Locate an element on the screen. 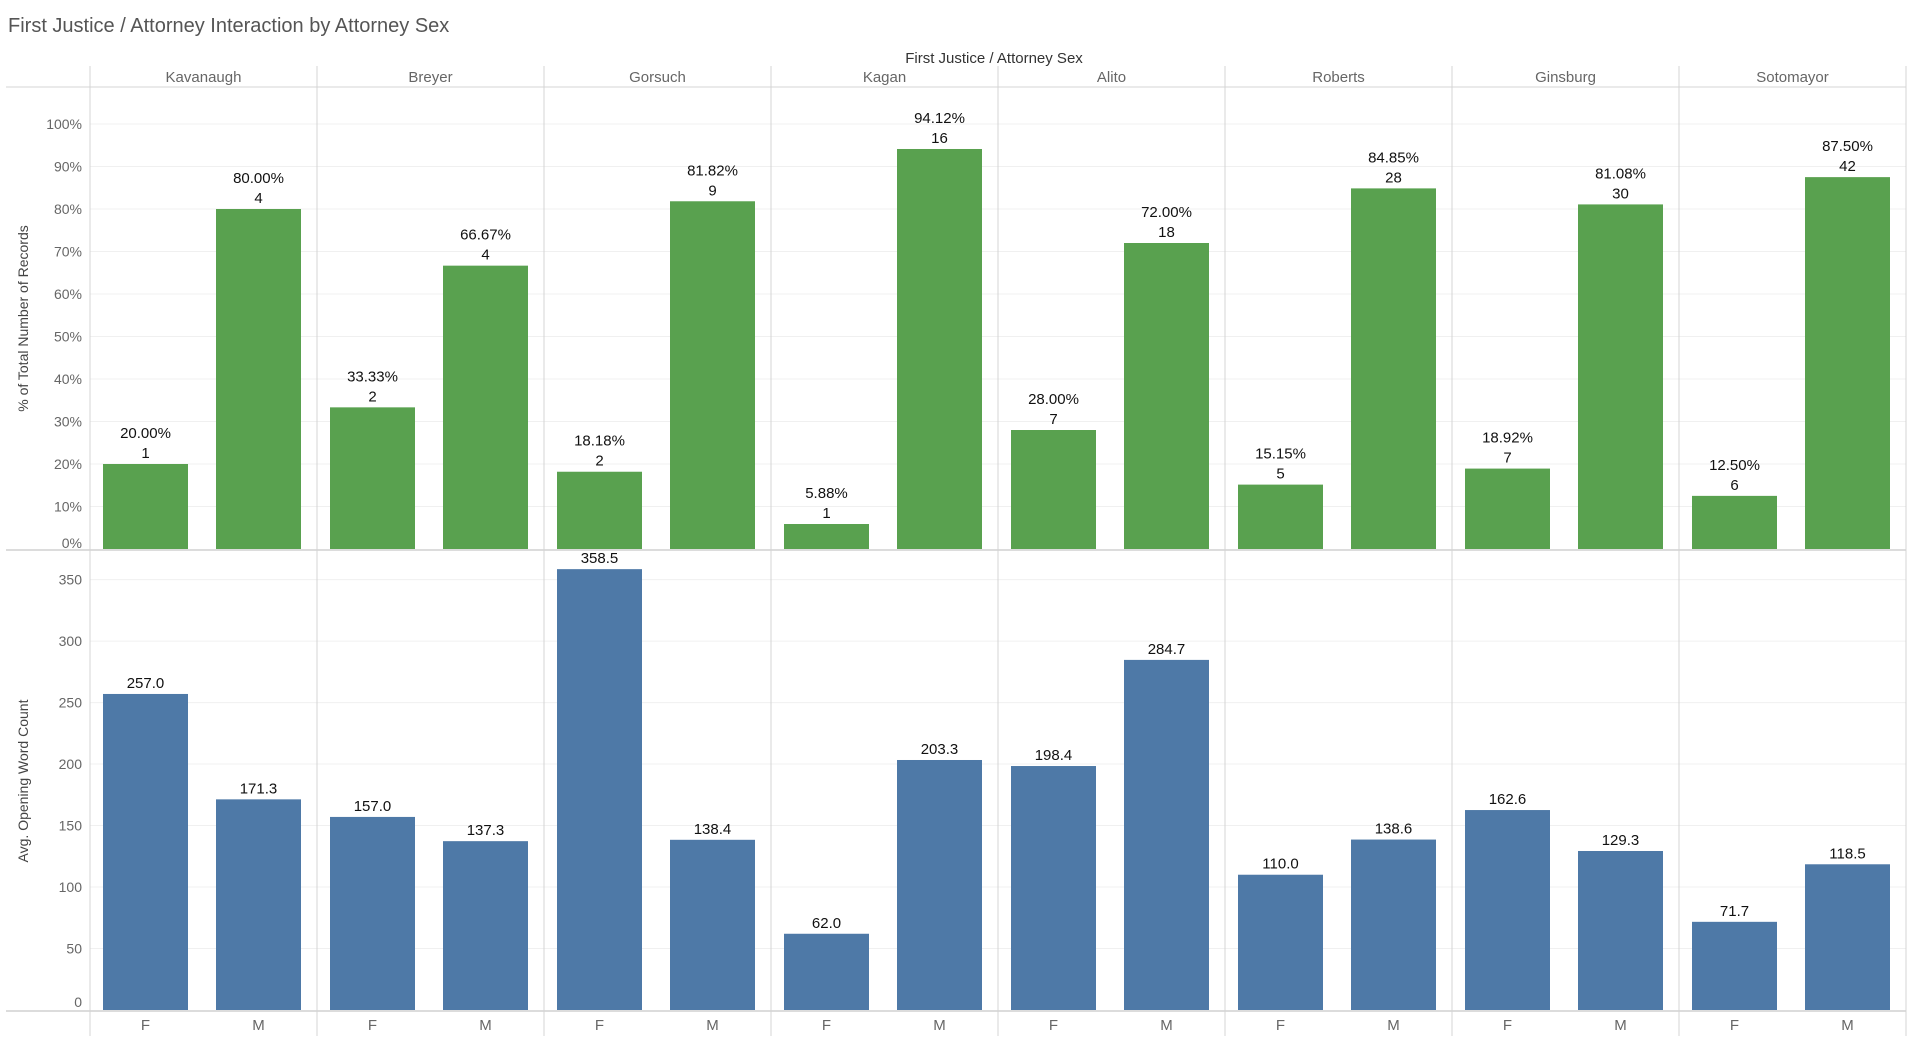 Image resolution: width=1911 pixels, height=1046 pixels. y-tick-label: 100 is located at coordinates (71, 887).